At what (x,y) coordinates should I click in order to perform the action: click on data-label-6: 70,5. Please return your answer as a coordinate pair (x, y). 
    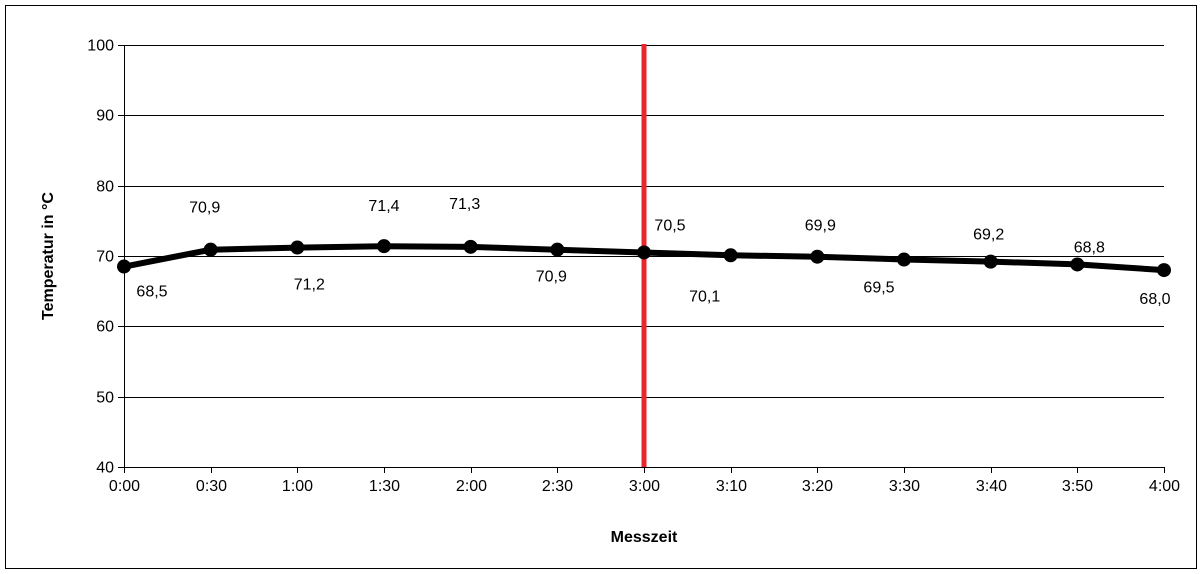
    Looking at the image, I should click on (669, 225).